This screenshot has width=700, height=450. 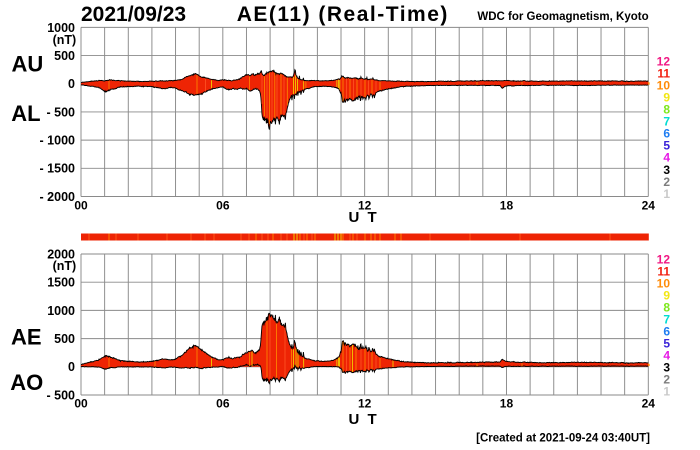 I want to click on svg-text: AE, so click(x=26, y=337).